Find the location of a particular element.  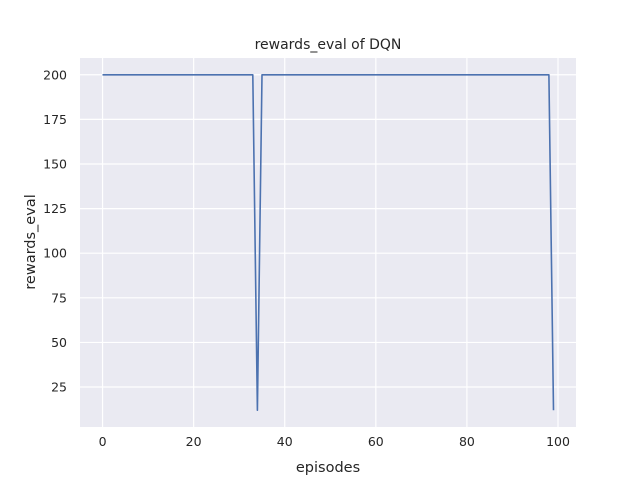

x-tick-label: 20 is located at coordinates (194, 441).